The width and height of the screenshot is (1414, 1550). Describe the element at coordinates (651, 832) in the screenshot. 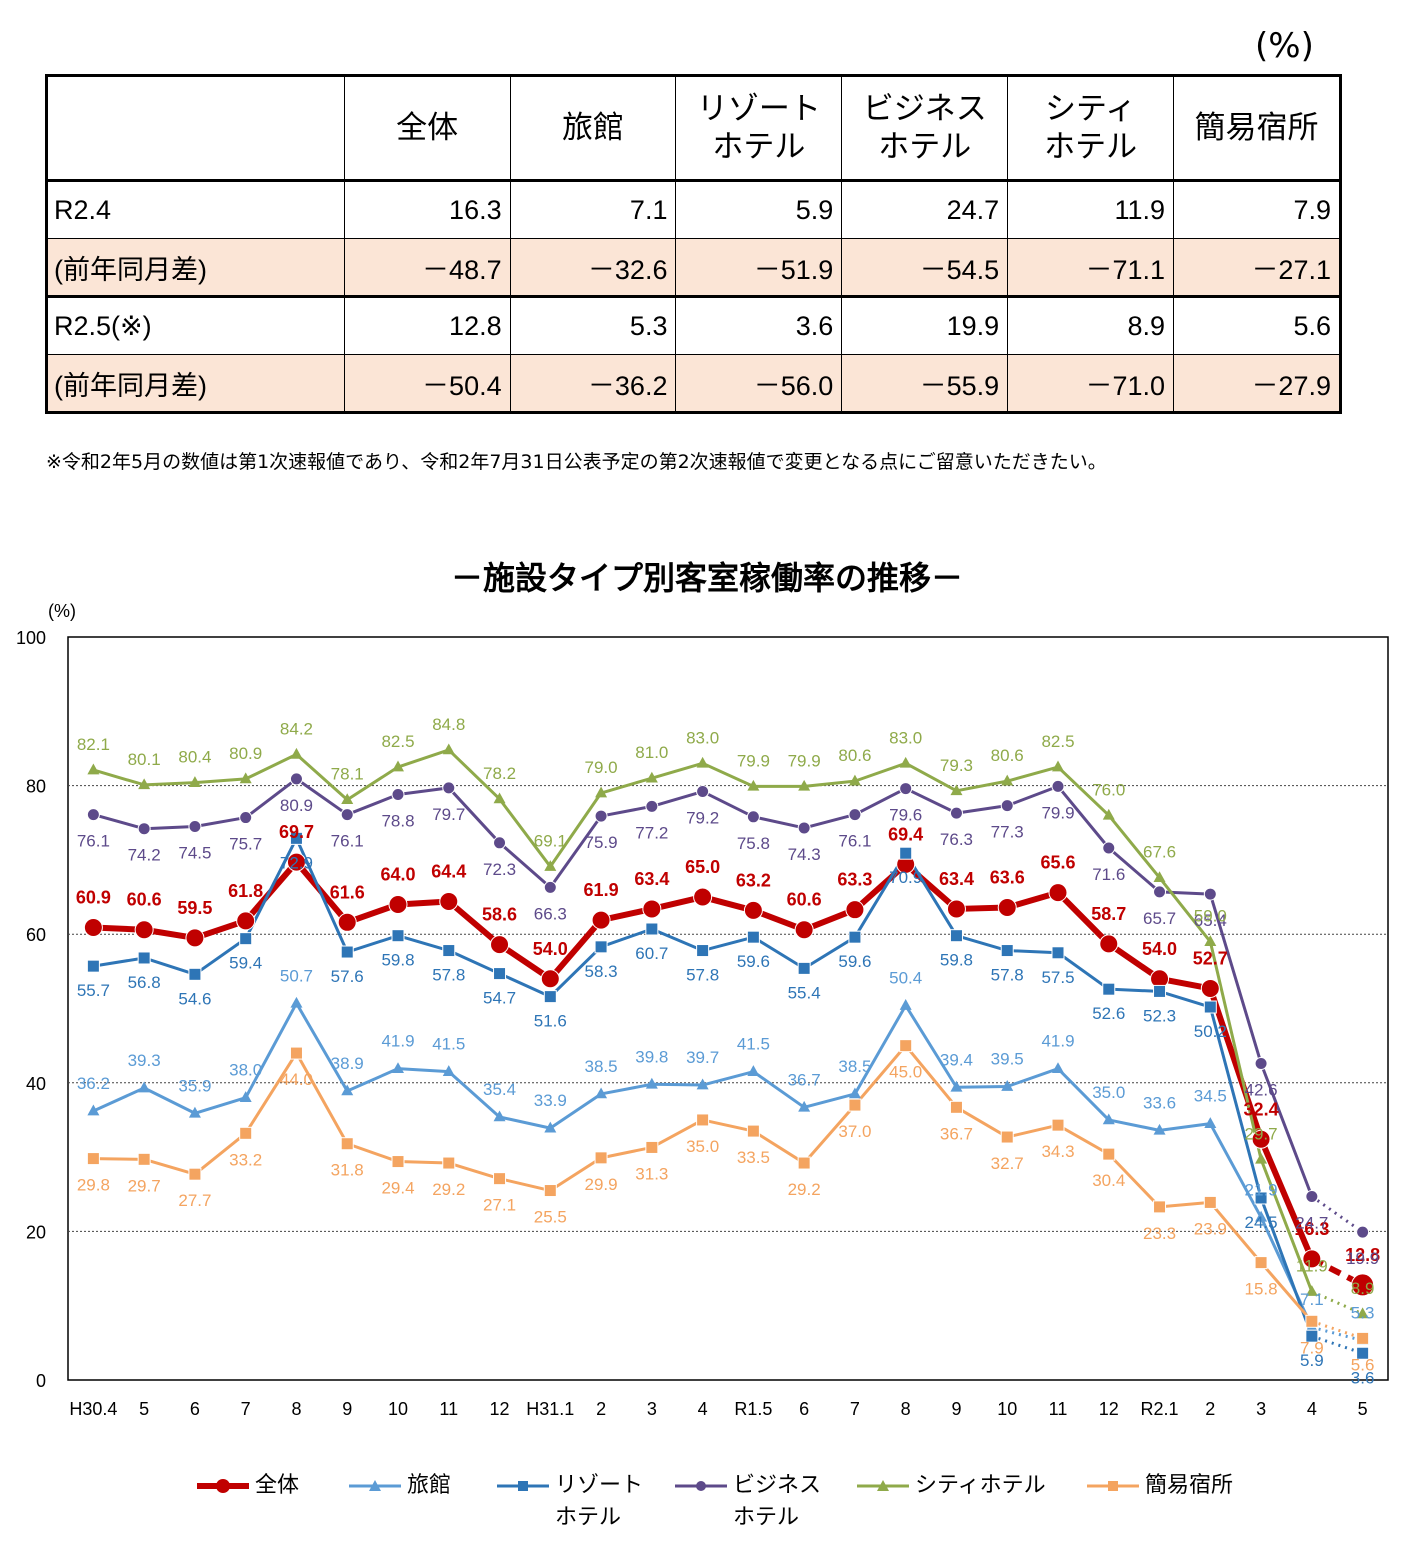

I see `data-label: 77.2` at that location.